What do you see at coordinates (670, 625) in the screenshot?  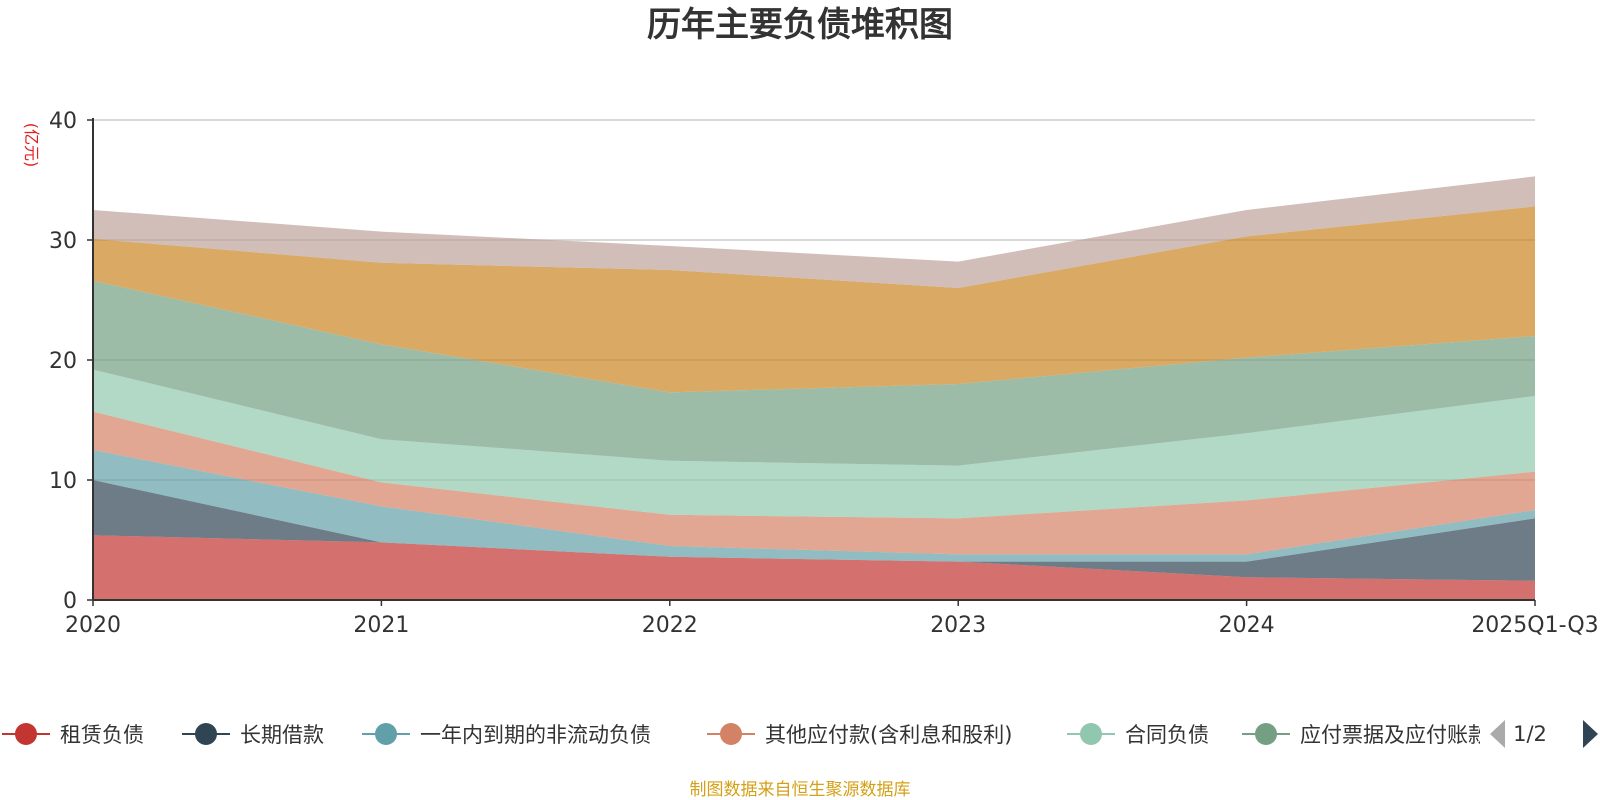 I see `x-tick-label: 2022` at bounding box center [670, 625].